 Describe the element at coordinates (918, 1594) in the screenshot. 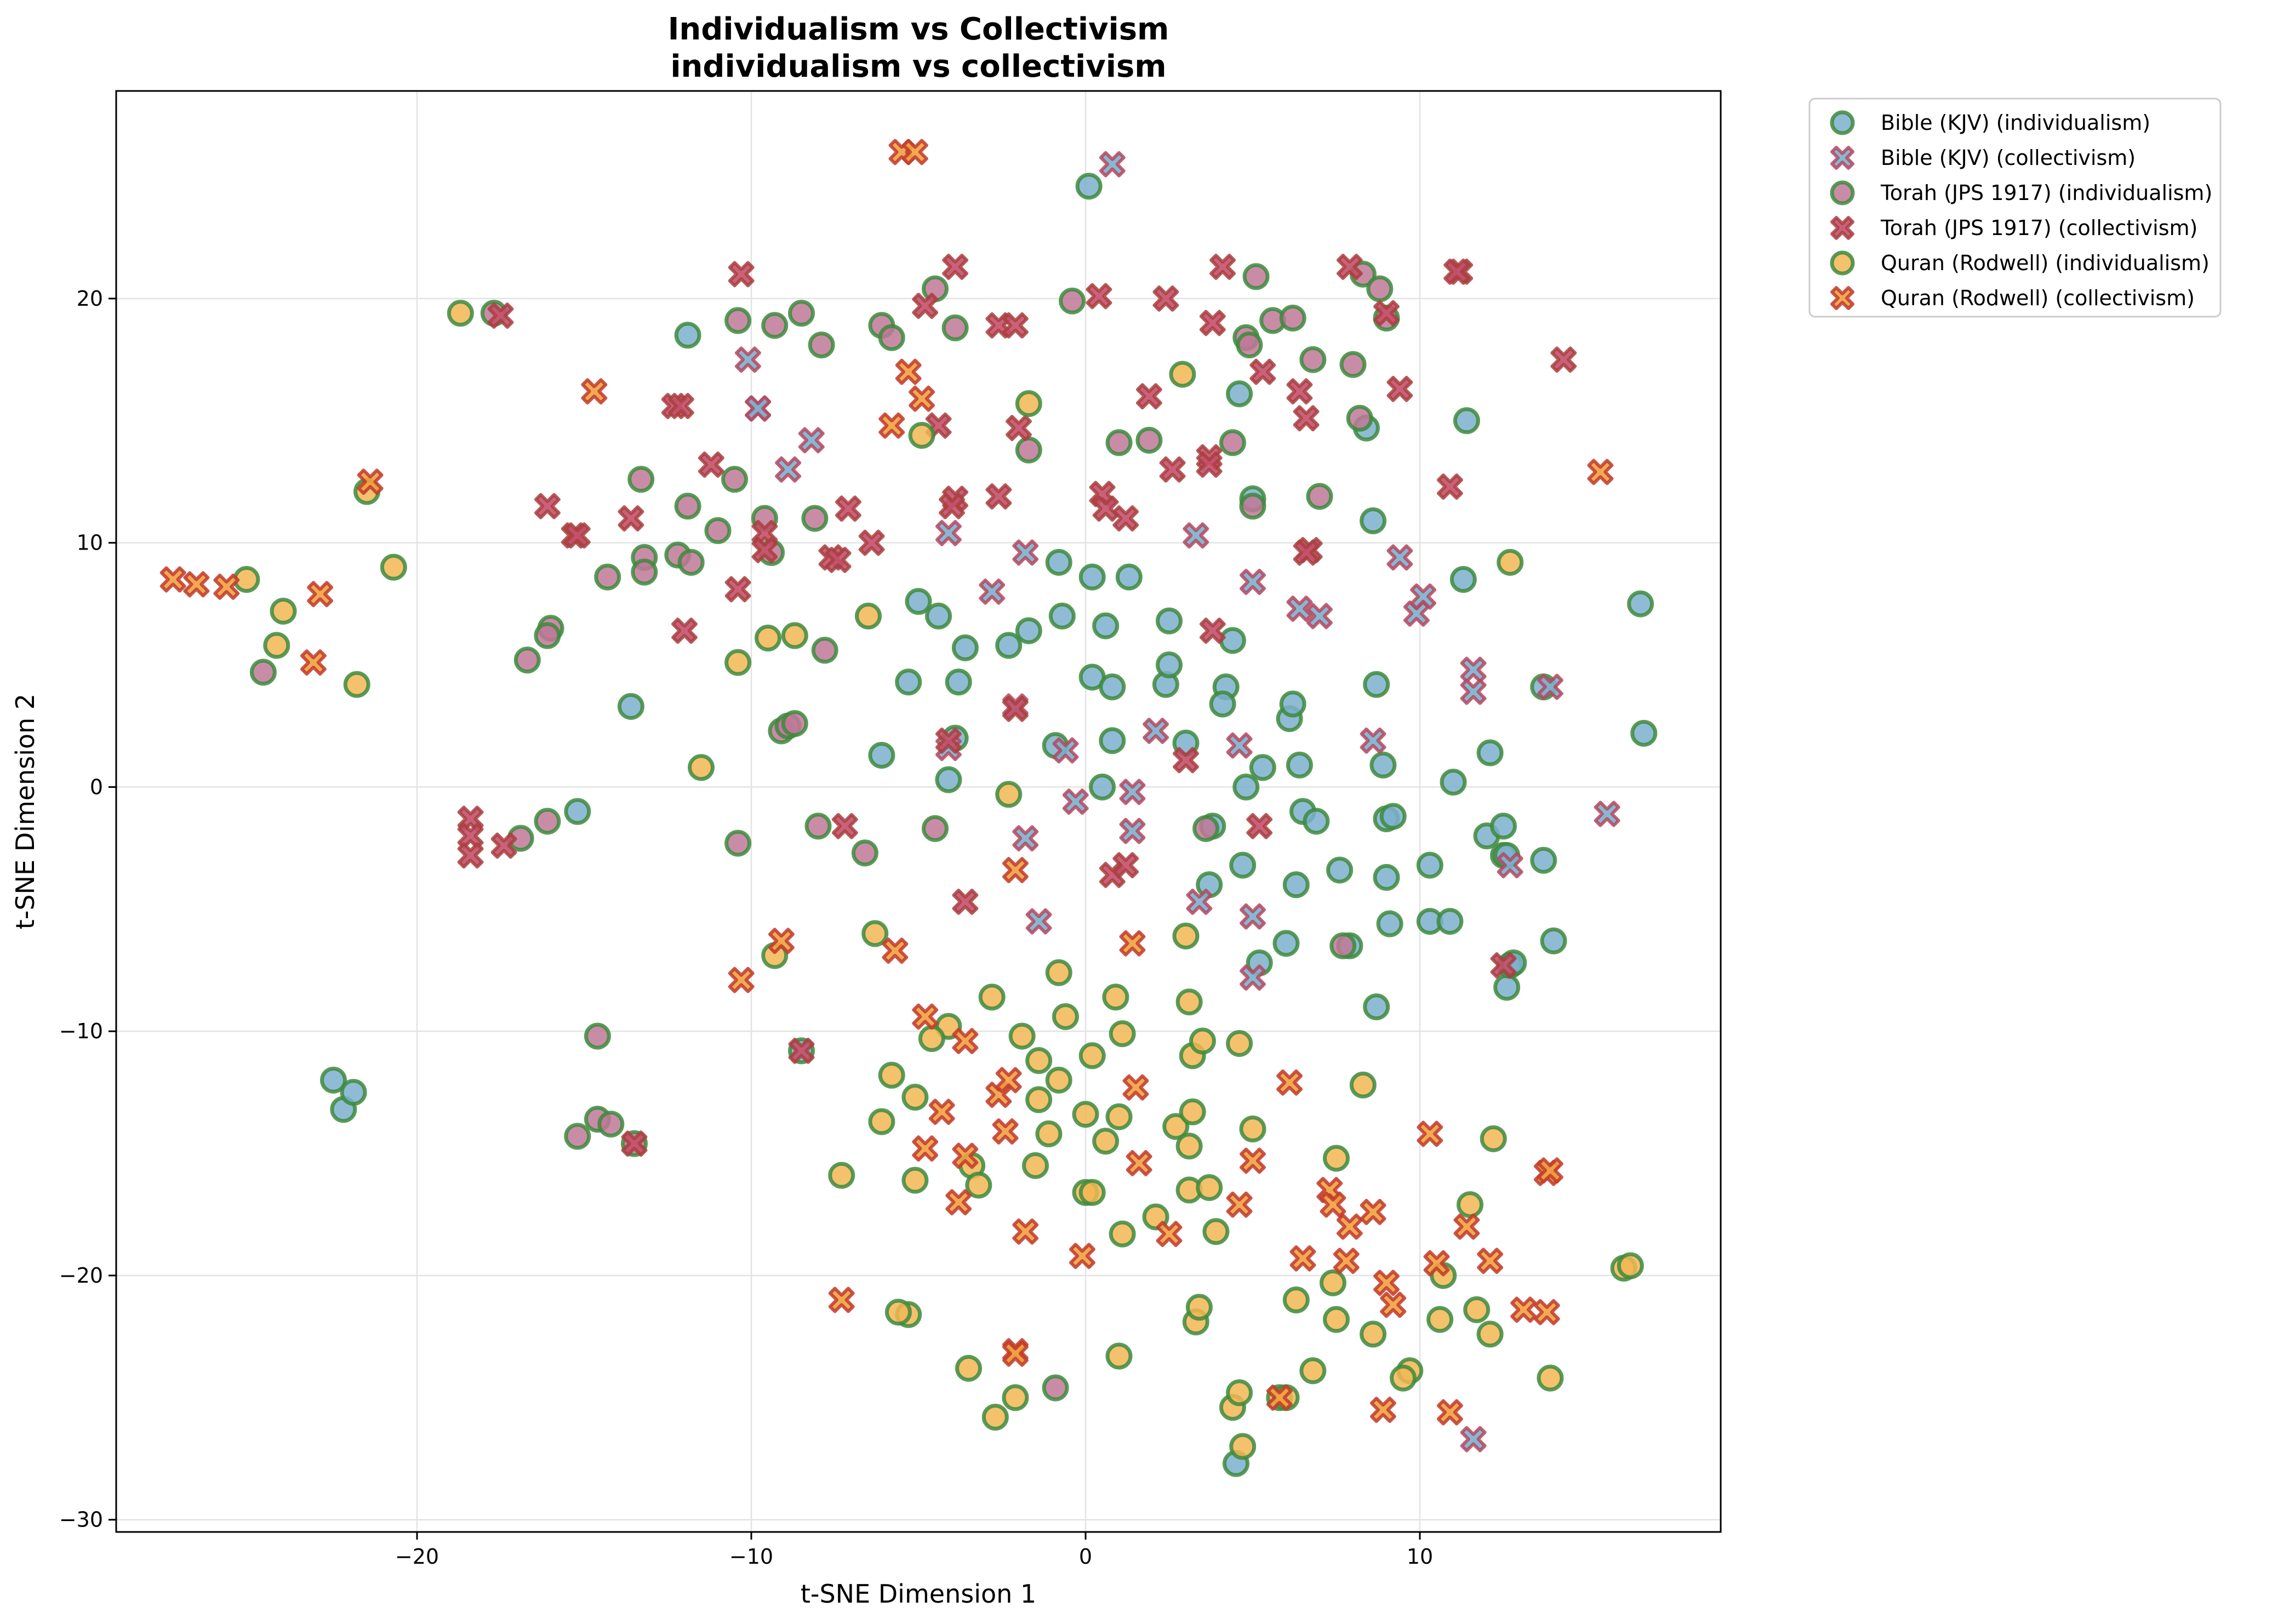

I see `x-axis-label: t-SNE Dimension 1` at that location.